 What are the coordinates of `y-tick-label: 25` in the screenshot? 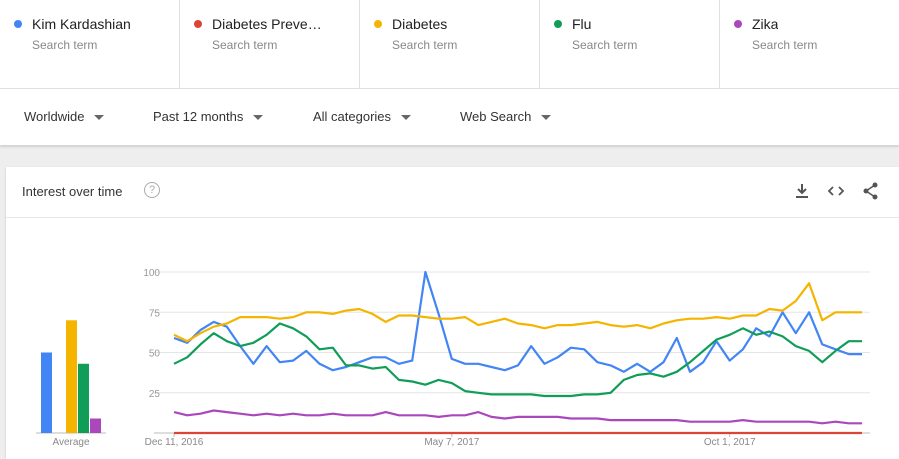 It's located at (155, 394).